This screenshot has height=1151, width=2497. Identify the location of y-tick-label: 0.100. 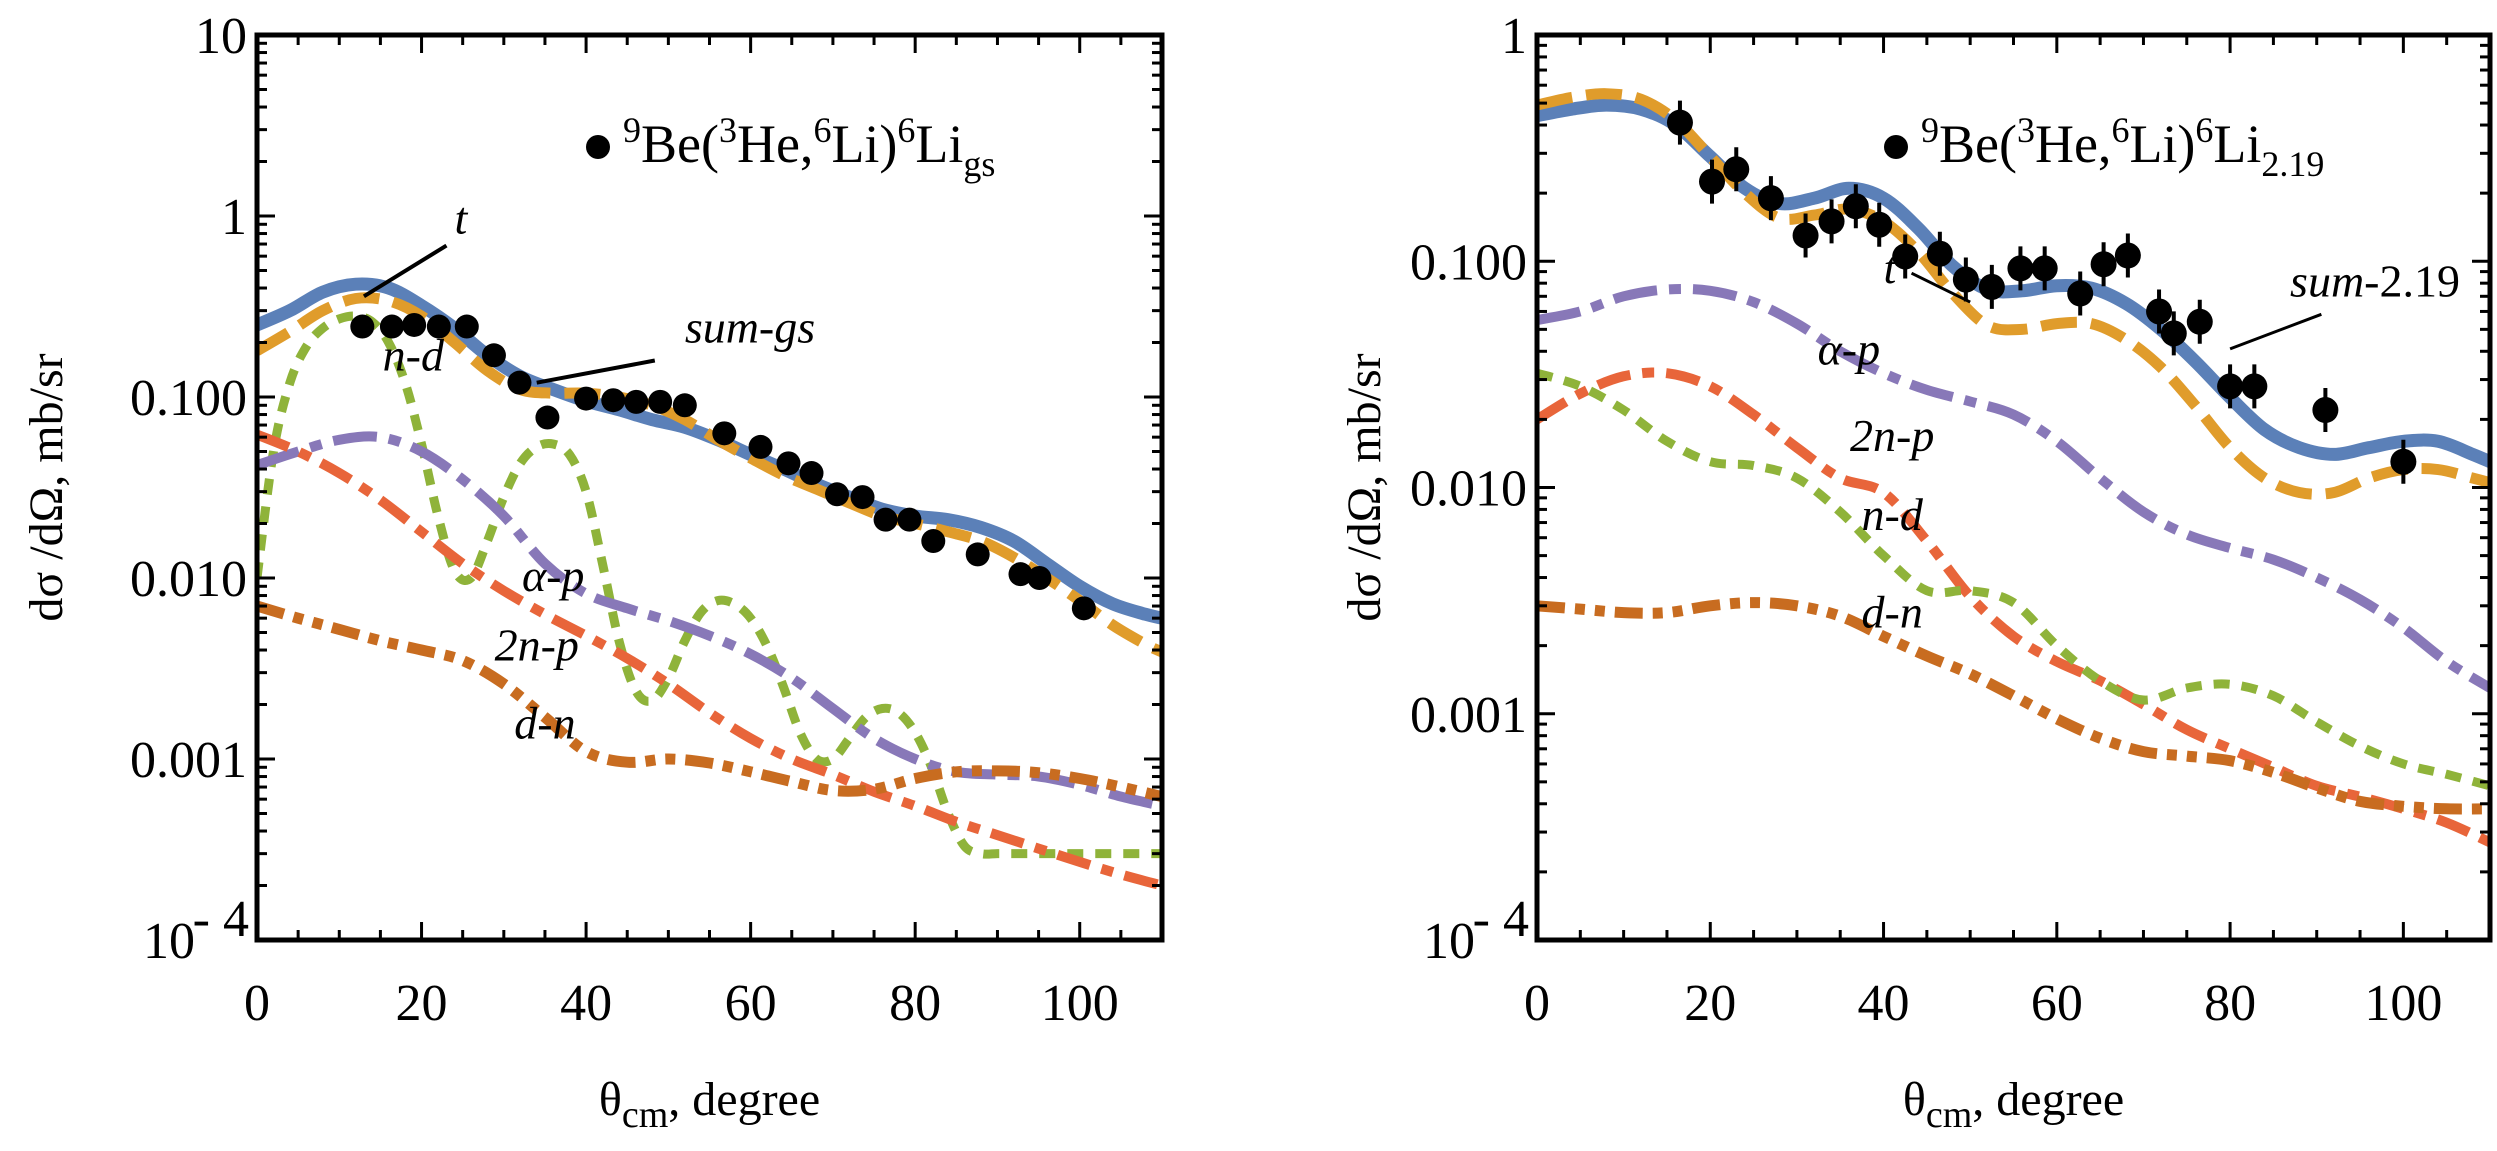
(188, 398).